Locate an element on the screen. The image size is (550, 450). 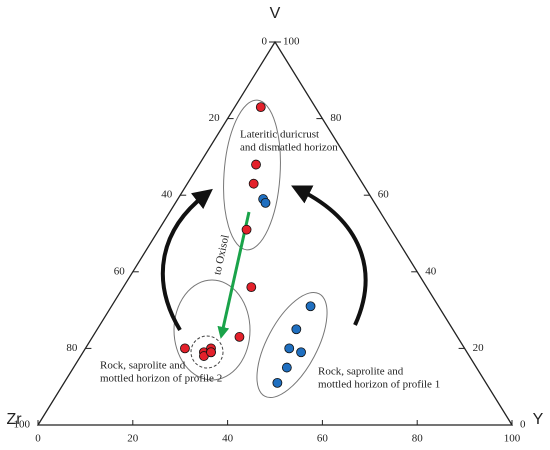
vertex-label: V is located at coordinates (275, 13).